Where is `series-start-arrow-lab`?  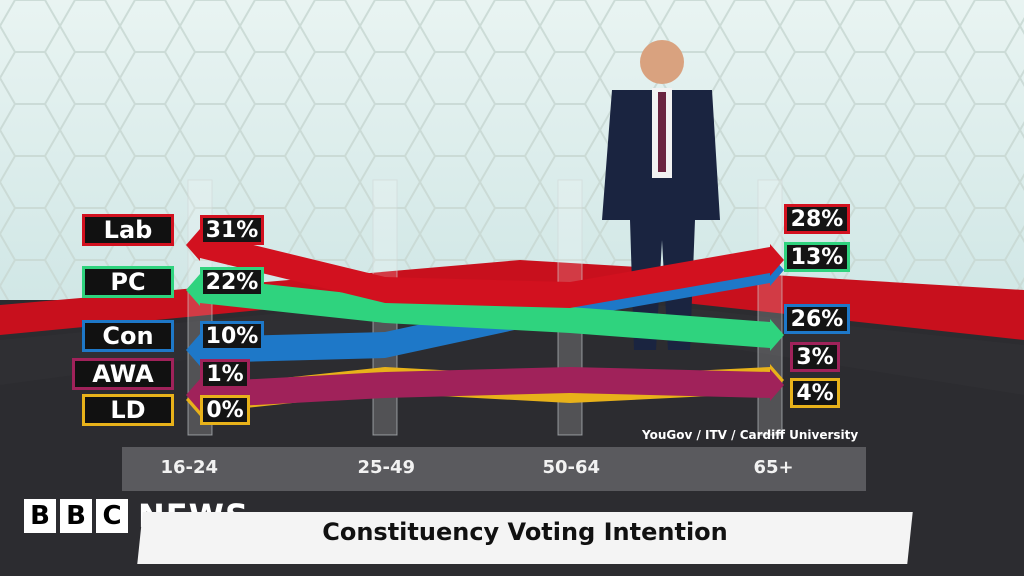
series-start-arrow-lab is located at coordinates (193, 245).